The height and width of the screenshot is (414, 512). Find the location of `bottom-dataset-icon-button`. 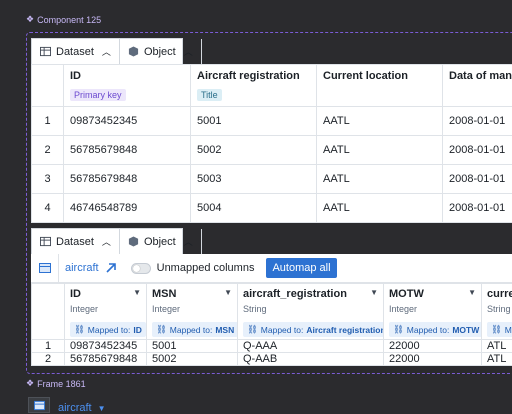

bottom-dataset-icon-button is located at coordinates (39, 405).